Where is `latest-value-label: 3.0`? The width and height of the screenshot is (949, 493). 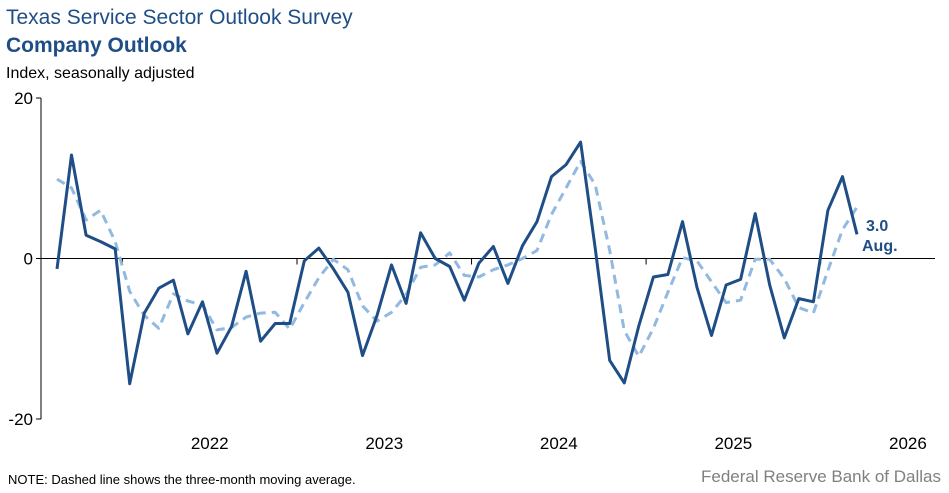
latest-value-label: 3.0 is located at coordinates (877, 226).